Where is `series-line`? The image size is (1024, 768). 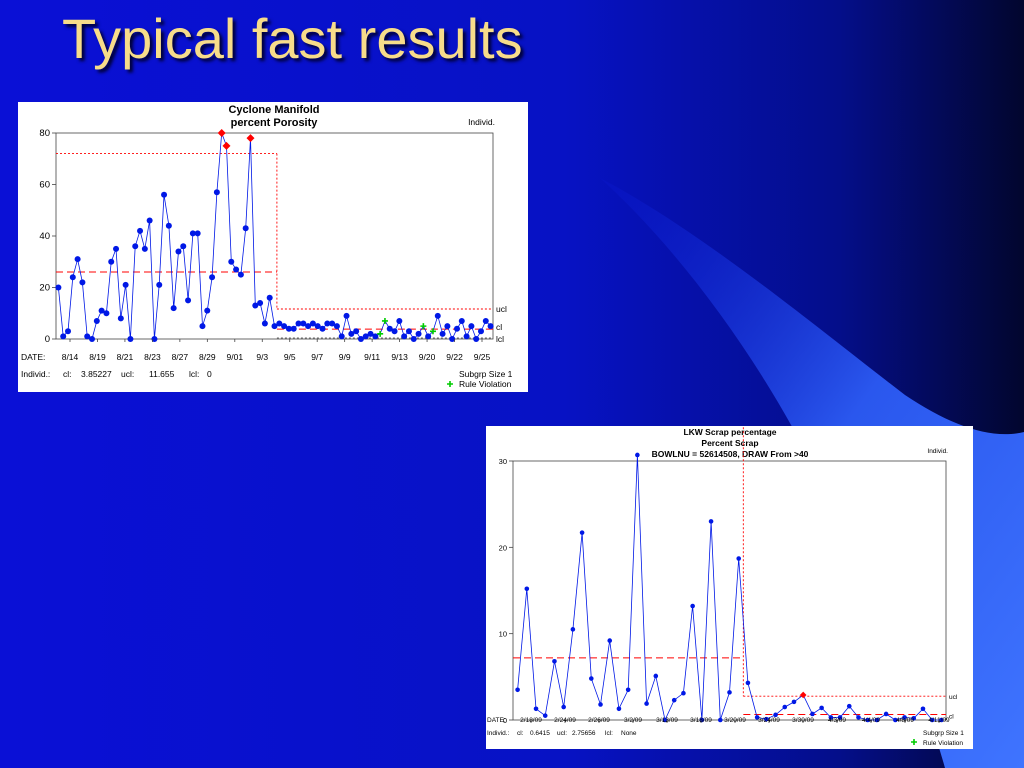
series-line is located at coordinates (729, 588).